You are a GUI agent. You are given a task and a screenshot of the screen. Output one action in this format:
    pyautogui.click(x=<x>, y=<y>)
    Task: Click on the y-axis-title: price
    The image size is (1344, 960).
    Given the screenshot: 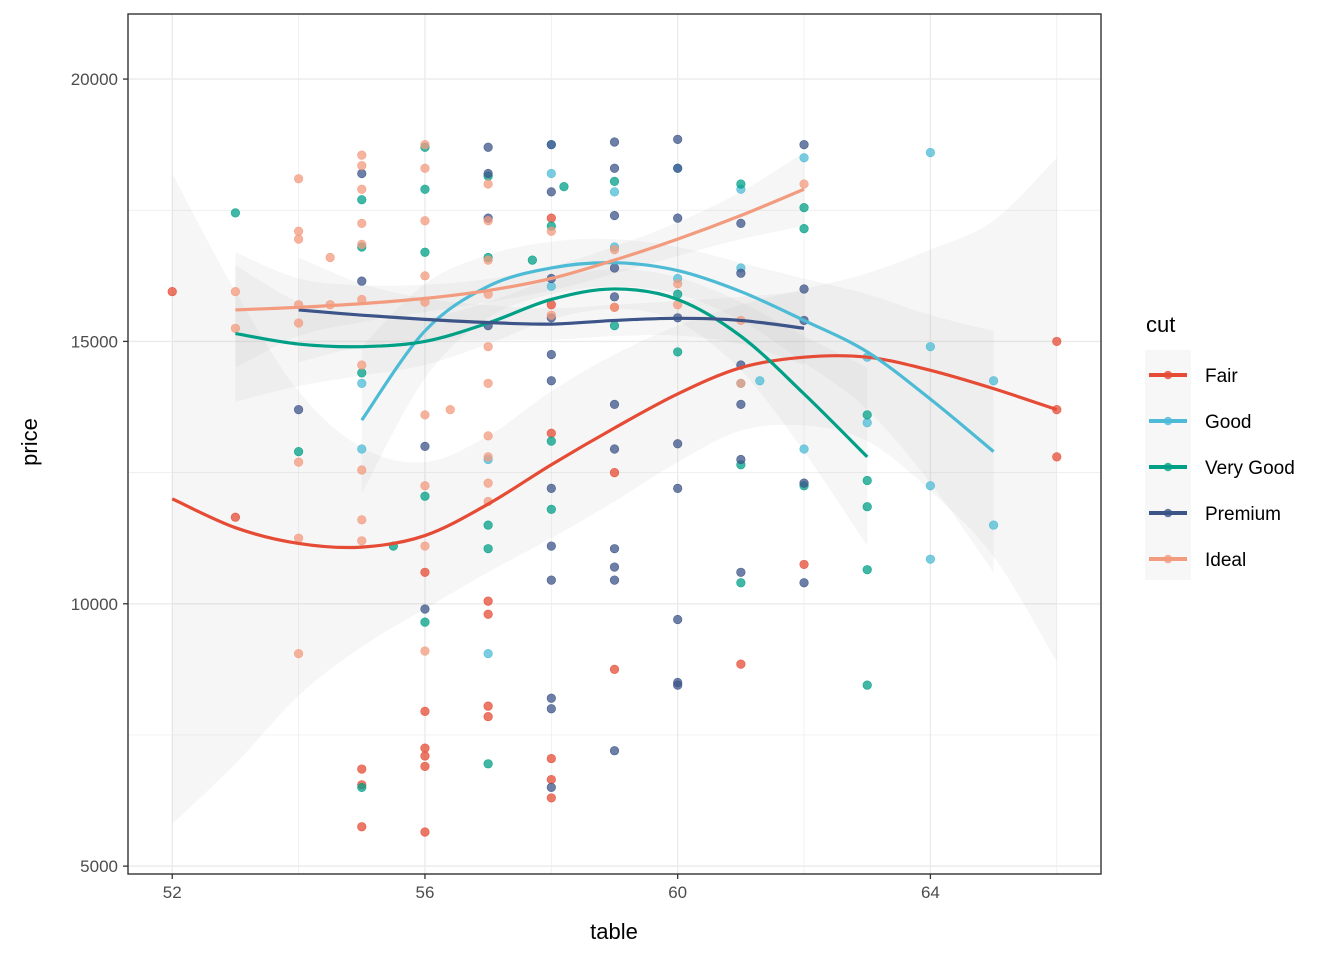 What is the action you would take?
    pyautogui.click(x=29, y=442)
    